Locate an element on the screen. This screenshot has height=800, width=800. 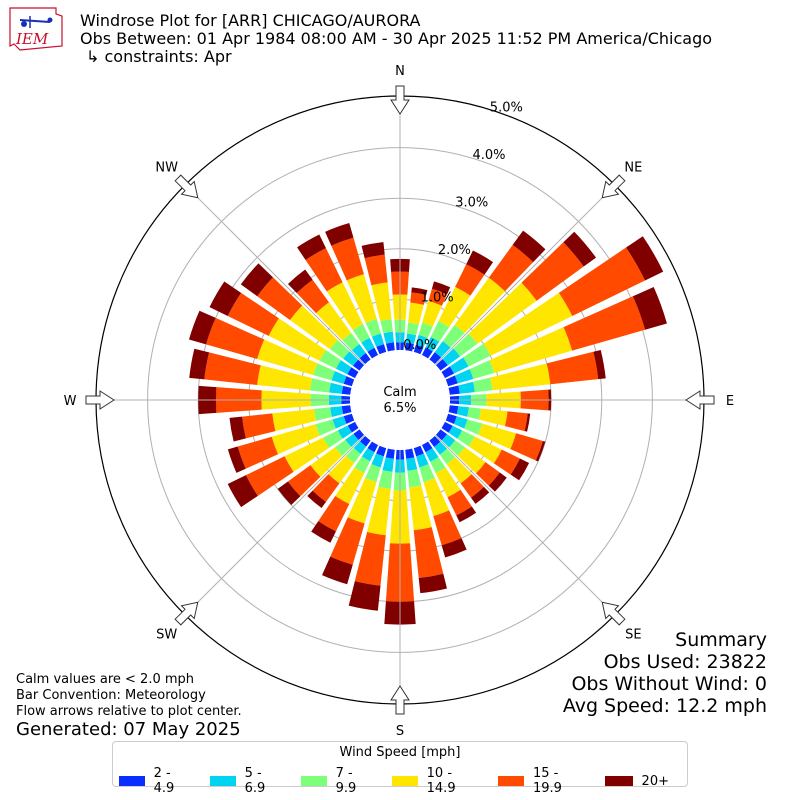
calm-label: Calm is located at coordinates (399, 392).